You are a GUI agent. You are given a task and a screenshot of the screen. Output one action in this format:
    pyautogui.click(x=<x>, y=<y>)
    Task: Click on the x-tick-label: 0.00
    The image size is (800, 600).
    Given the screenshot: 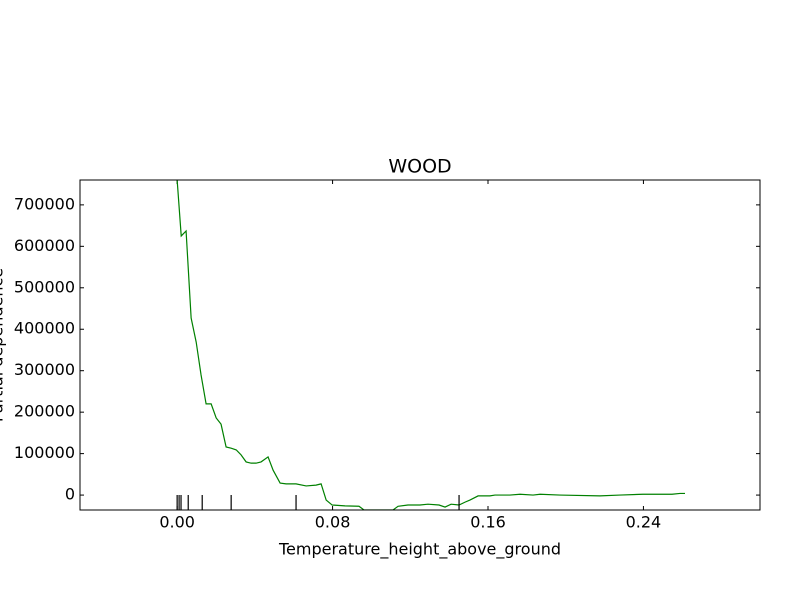 What is the action you would take?
    pyautogui.click(x=177, y=522)
    